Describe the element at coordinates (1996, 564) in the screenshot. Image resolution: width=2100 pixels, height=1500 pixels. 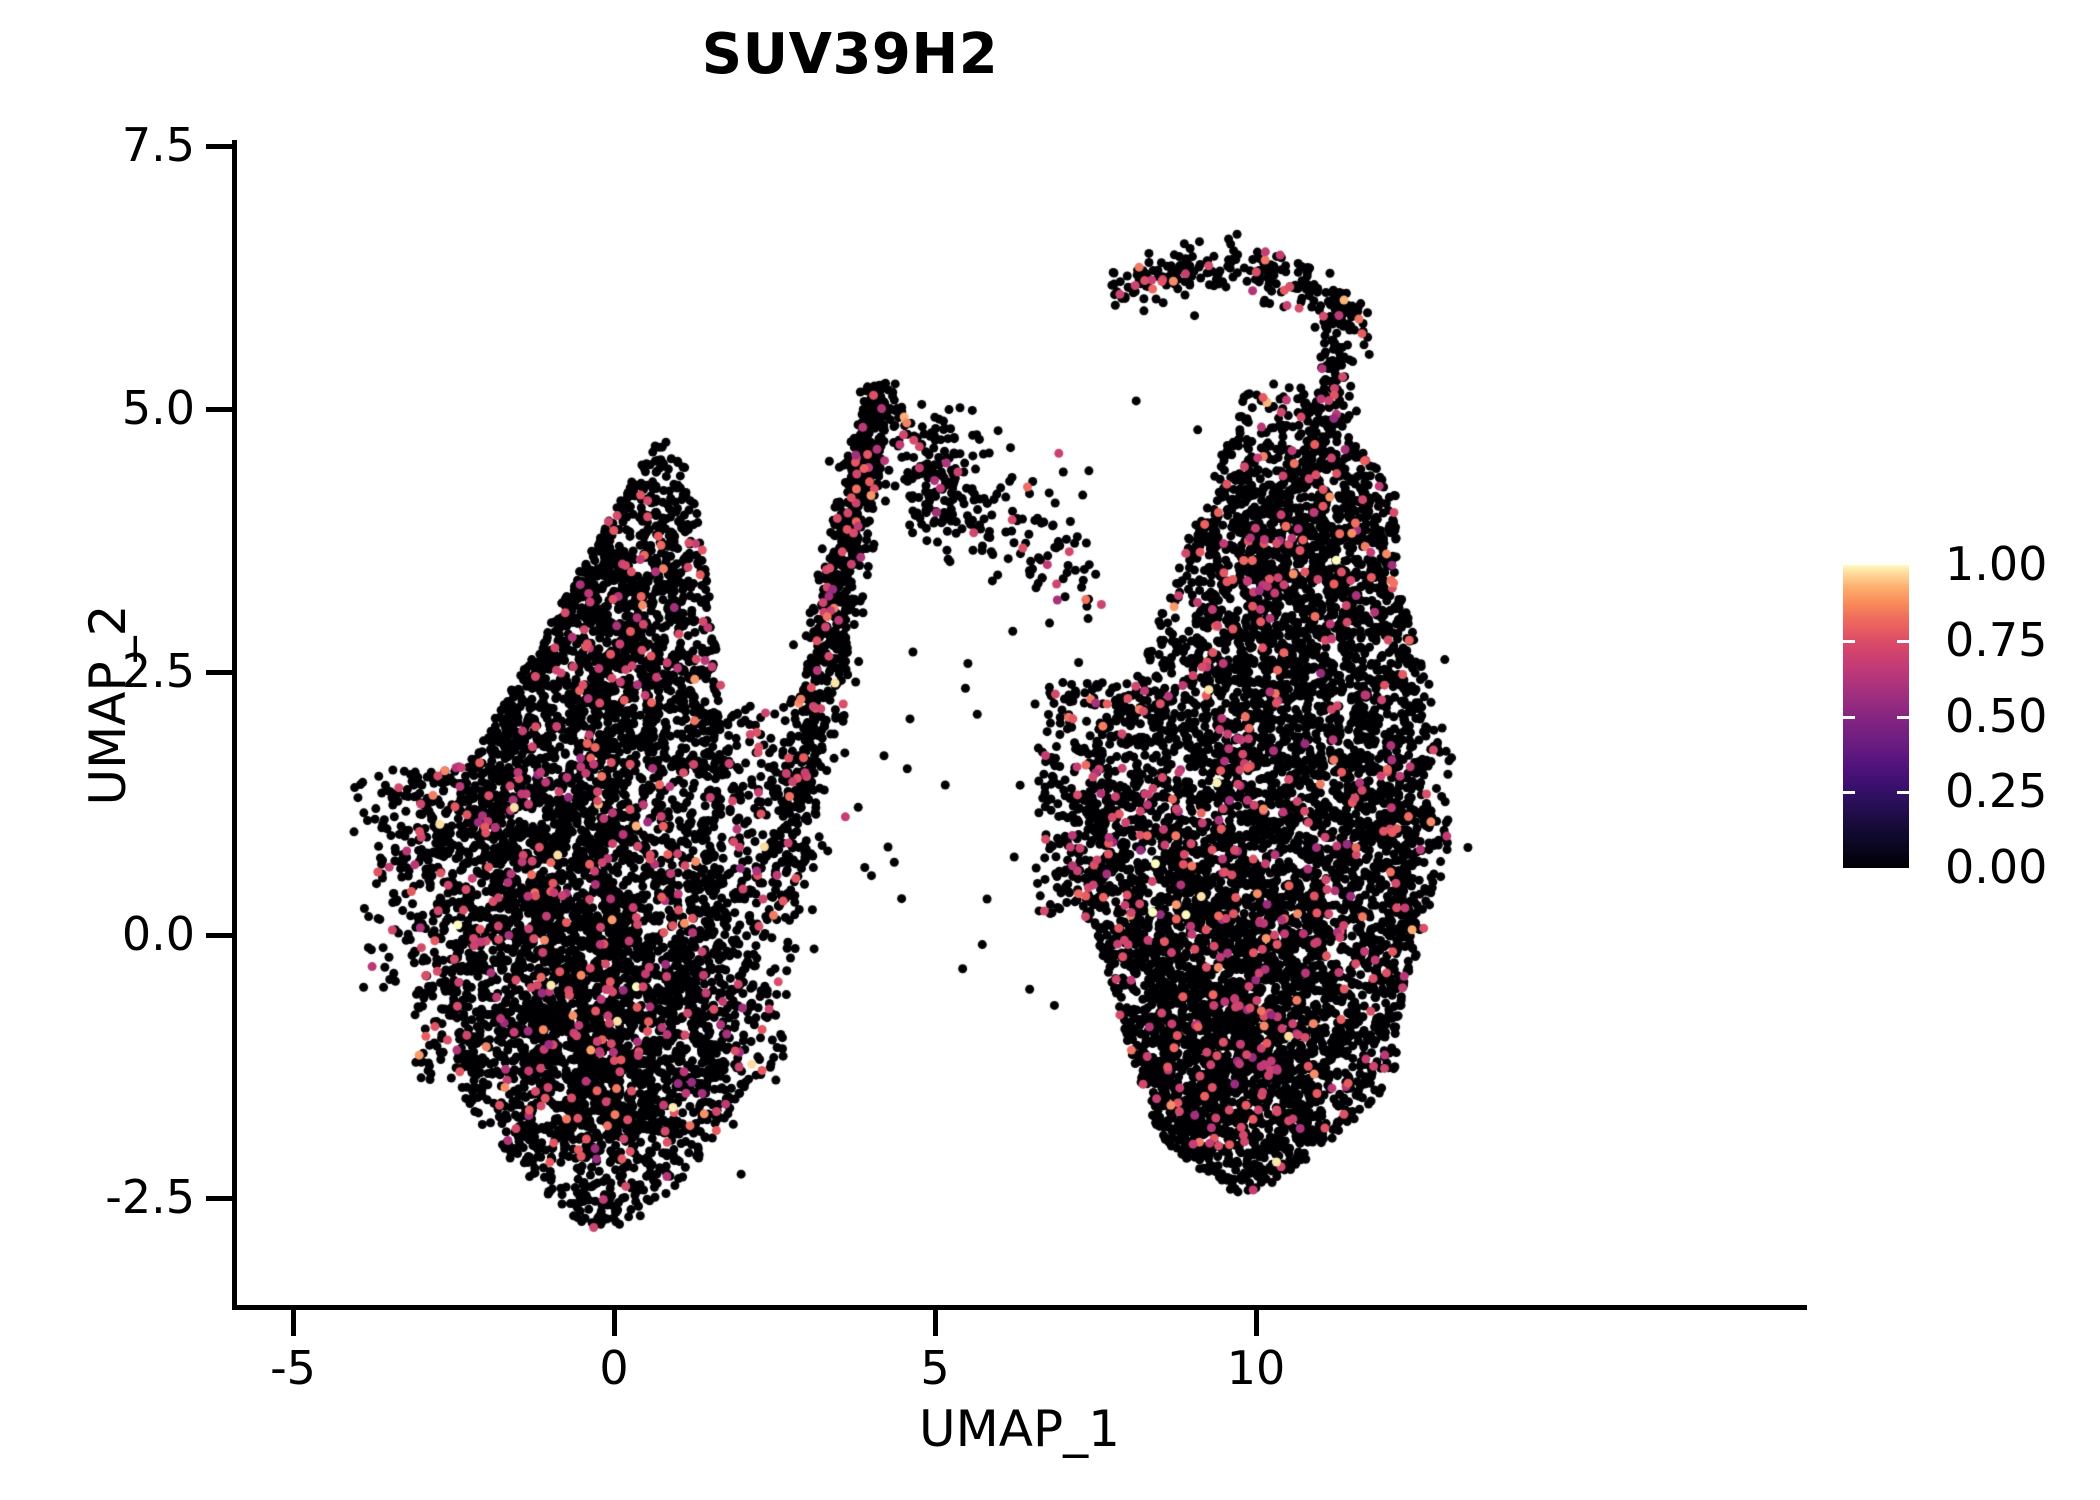
I see `colorbar-tick-label: 1.00` at that location.